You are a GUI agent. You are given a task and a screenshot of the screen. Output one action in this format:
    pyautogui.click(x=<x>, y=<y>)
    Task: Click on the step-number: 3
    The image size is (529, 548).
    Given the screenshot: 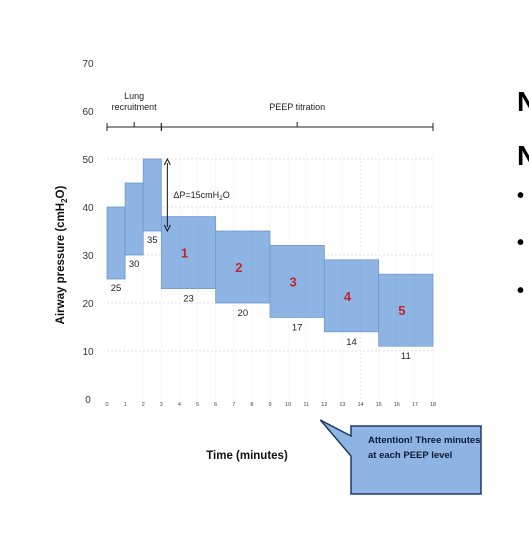 What is the action you would take?
    pyautogui.click(x=293, y=281)
    